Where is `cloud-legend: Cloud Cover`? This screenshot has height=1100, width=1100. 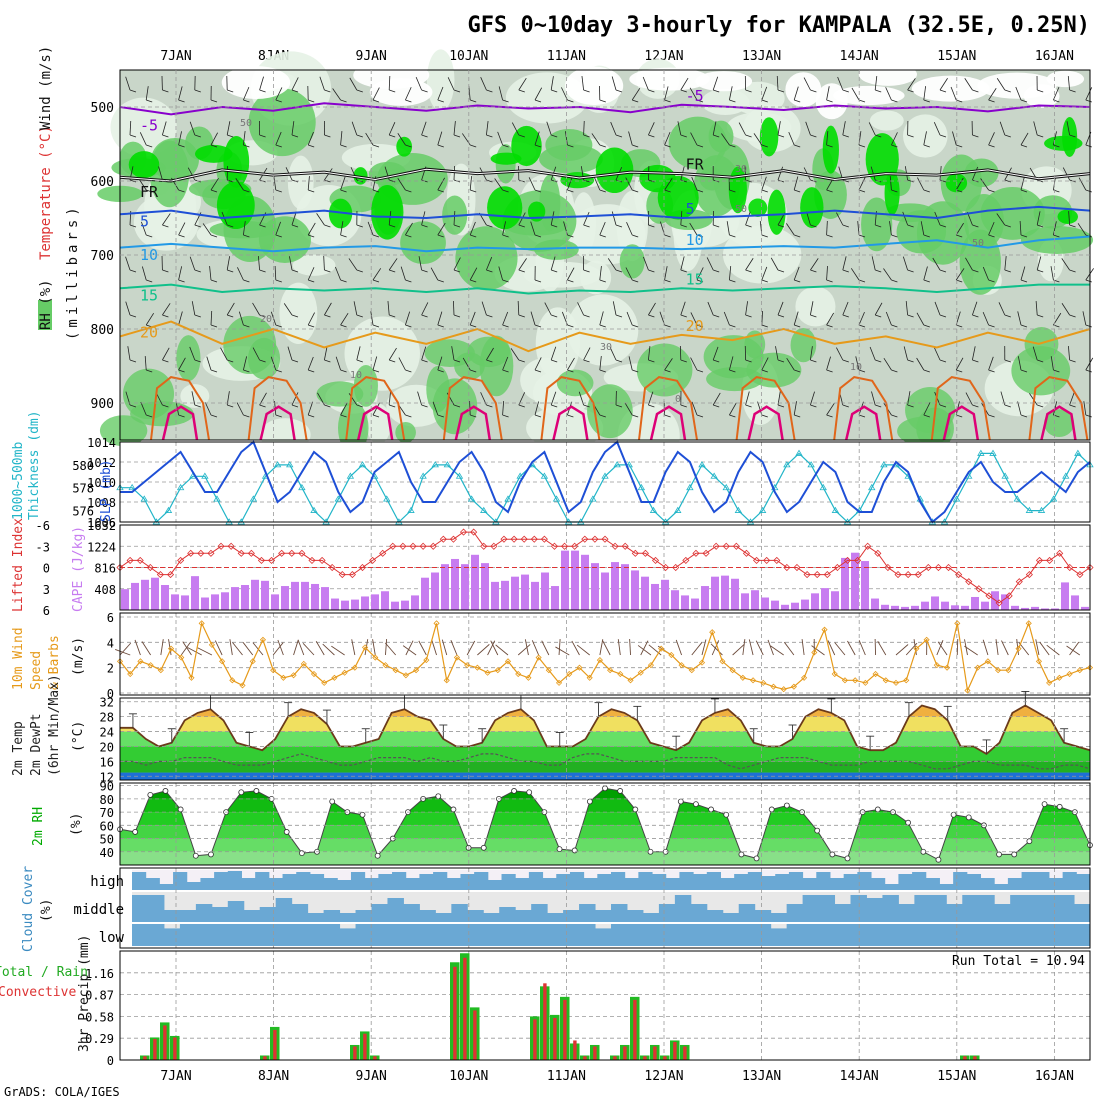 cloud-legend: Cloud Cover is located at coordinates (28, 909).